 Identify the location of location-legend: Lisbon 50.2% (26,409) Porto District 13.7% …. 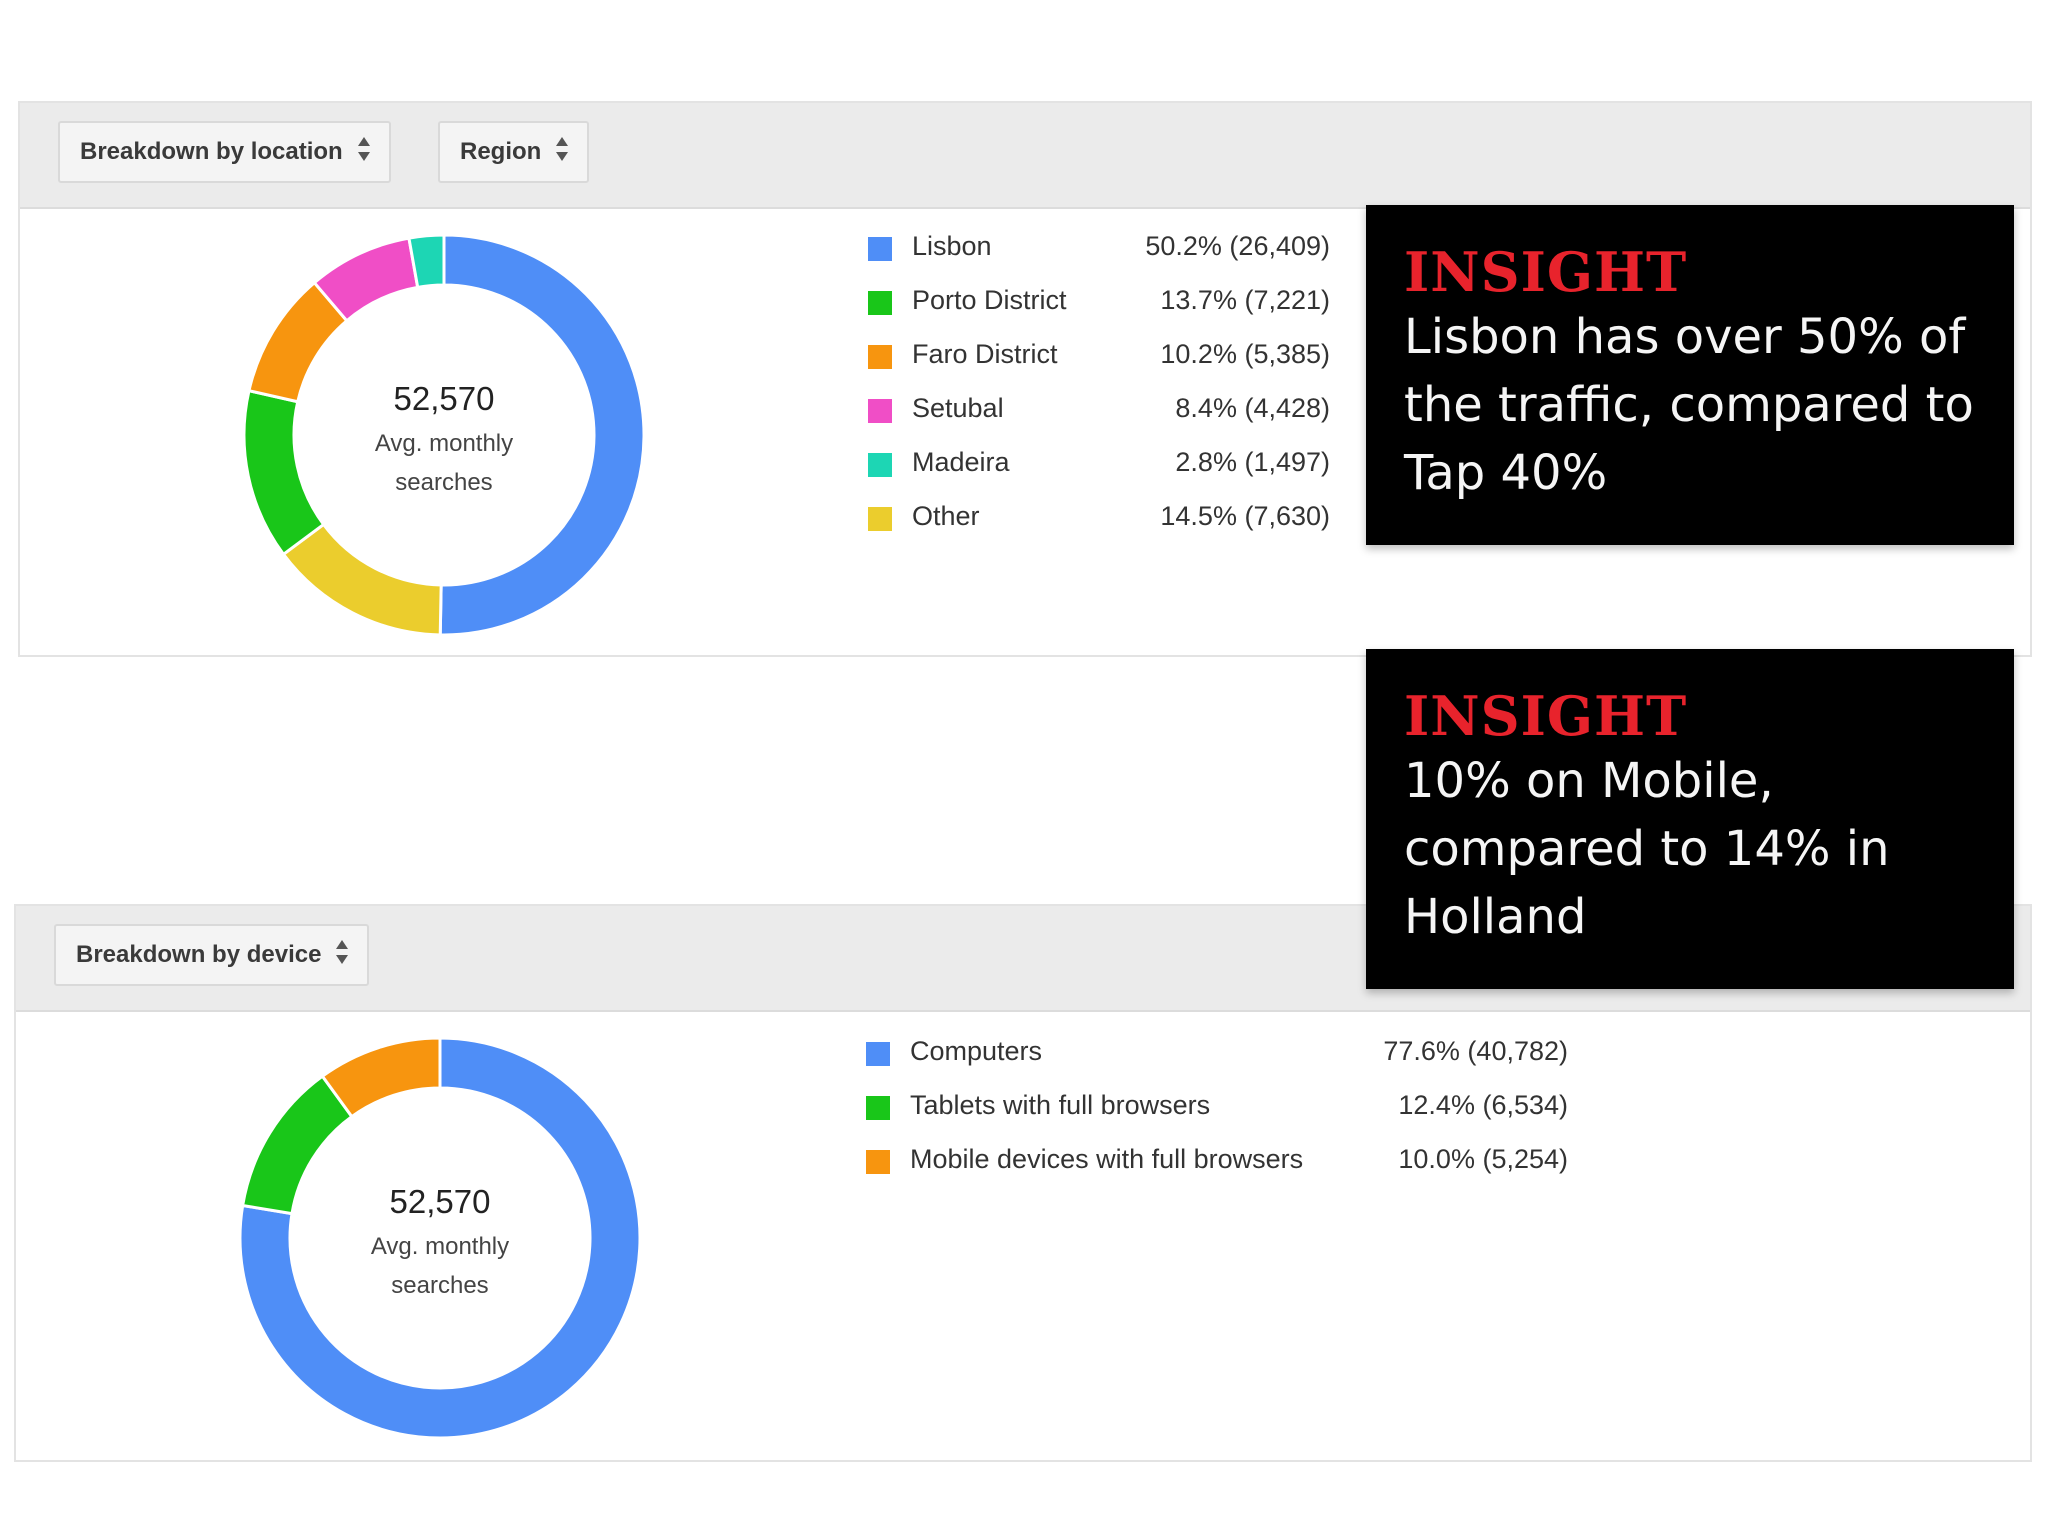
(1099, 387).